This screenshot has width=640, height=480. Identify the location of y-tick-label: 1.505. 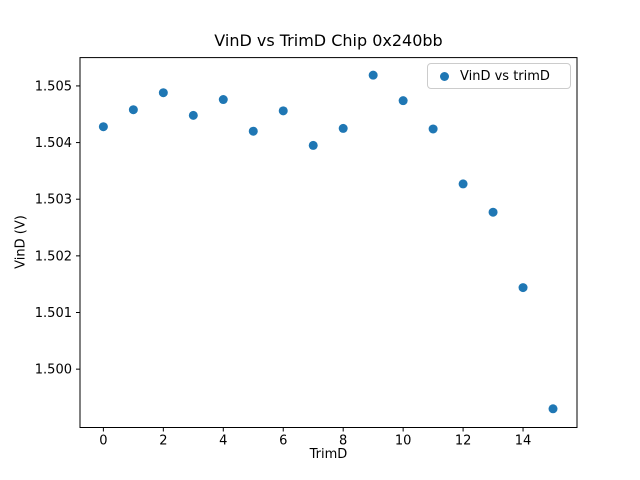
(53, 86).